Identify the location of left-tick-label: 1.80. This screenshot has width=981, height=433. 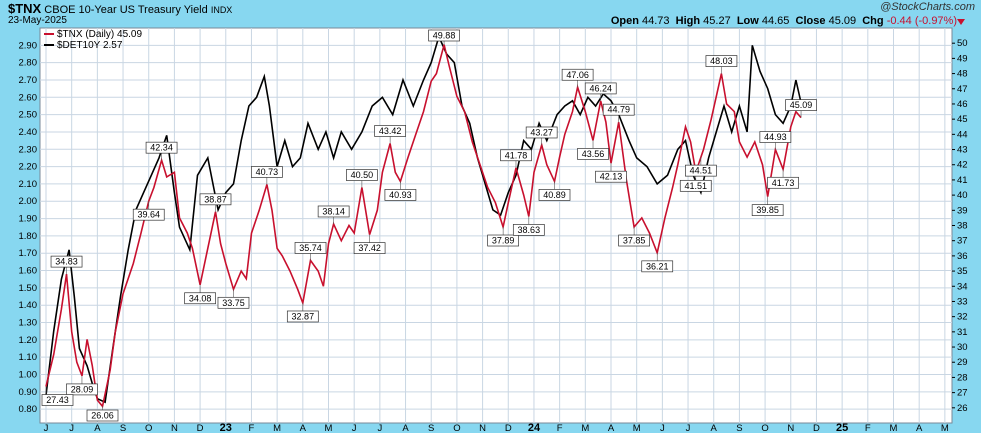
(28, 236).